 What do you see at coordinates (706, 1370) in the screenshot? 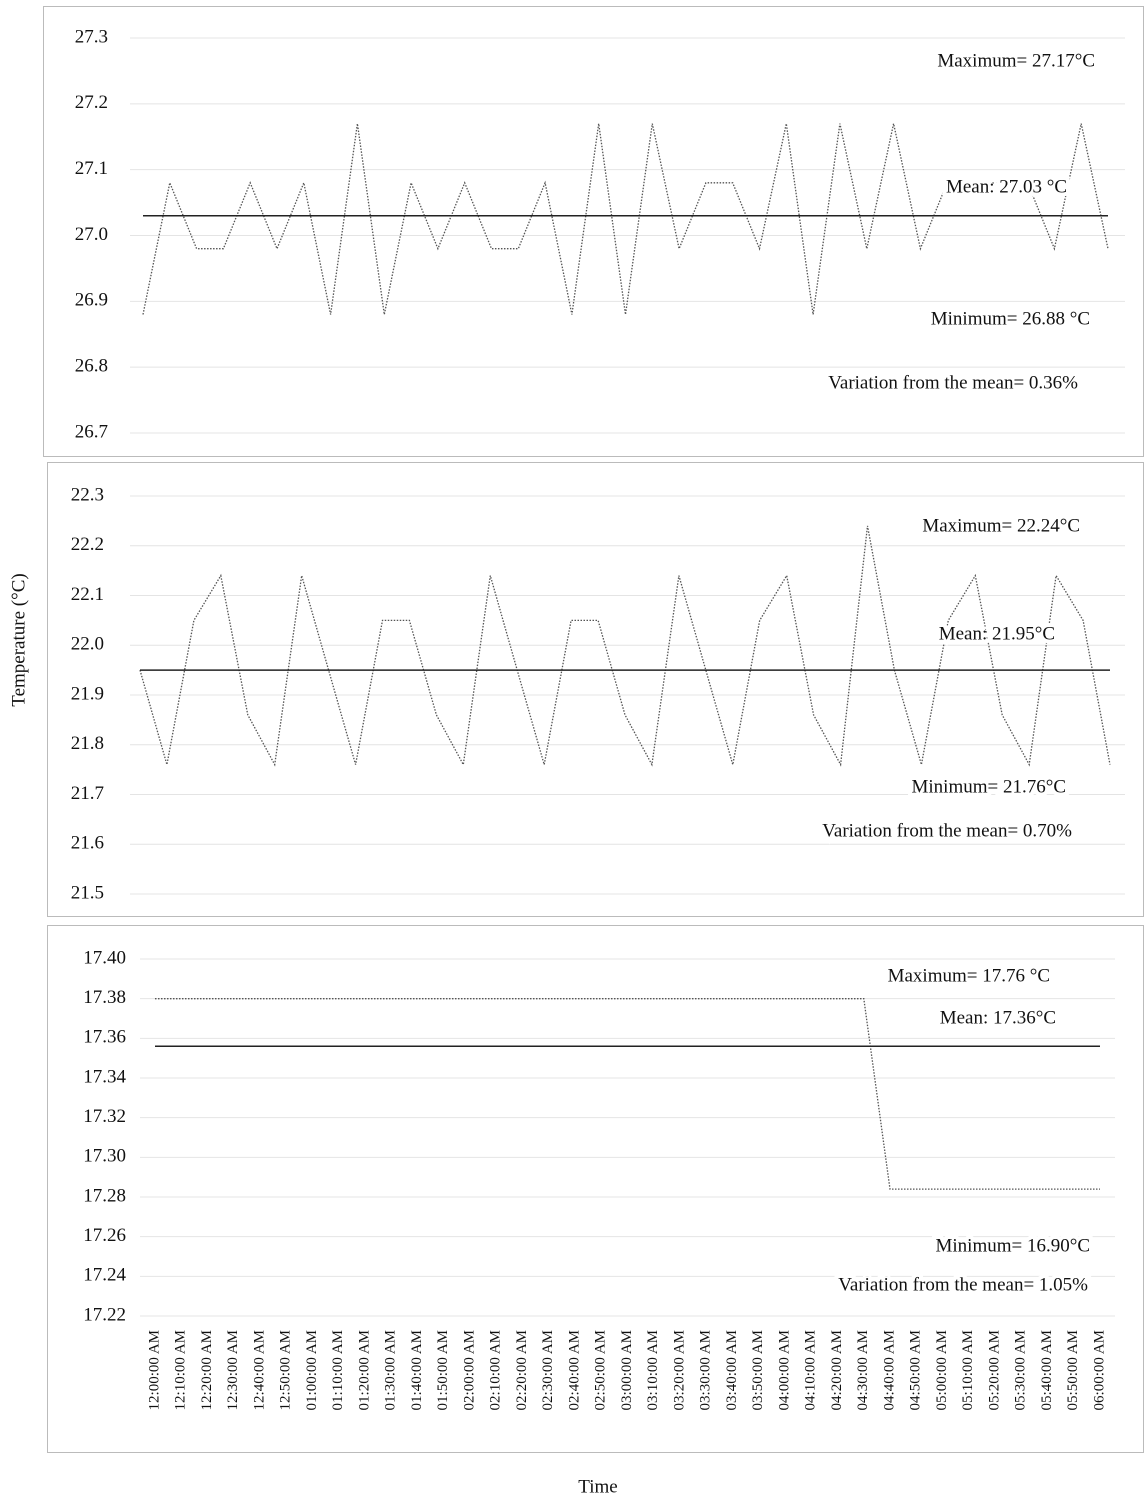
I see `x-tick-label: 03:30:00 AM` at bounding box center [706, 1370].